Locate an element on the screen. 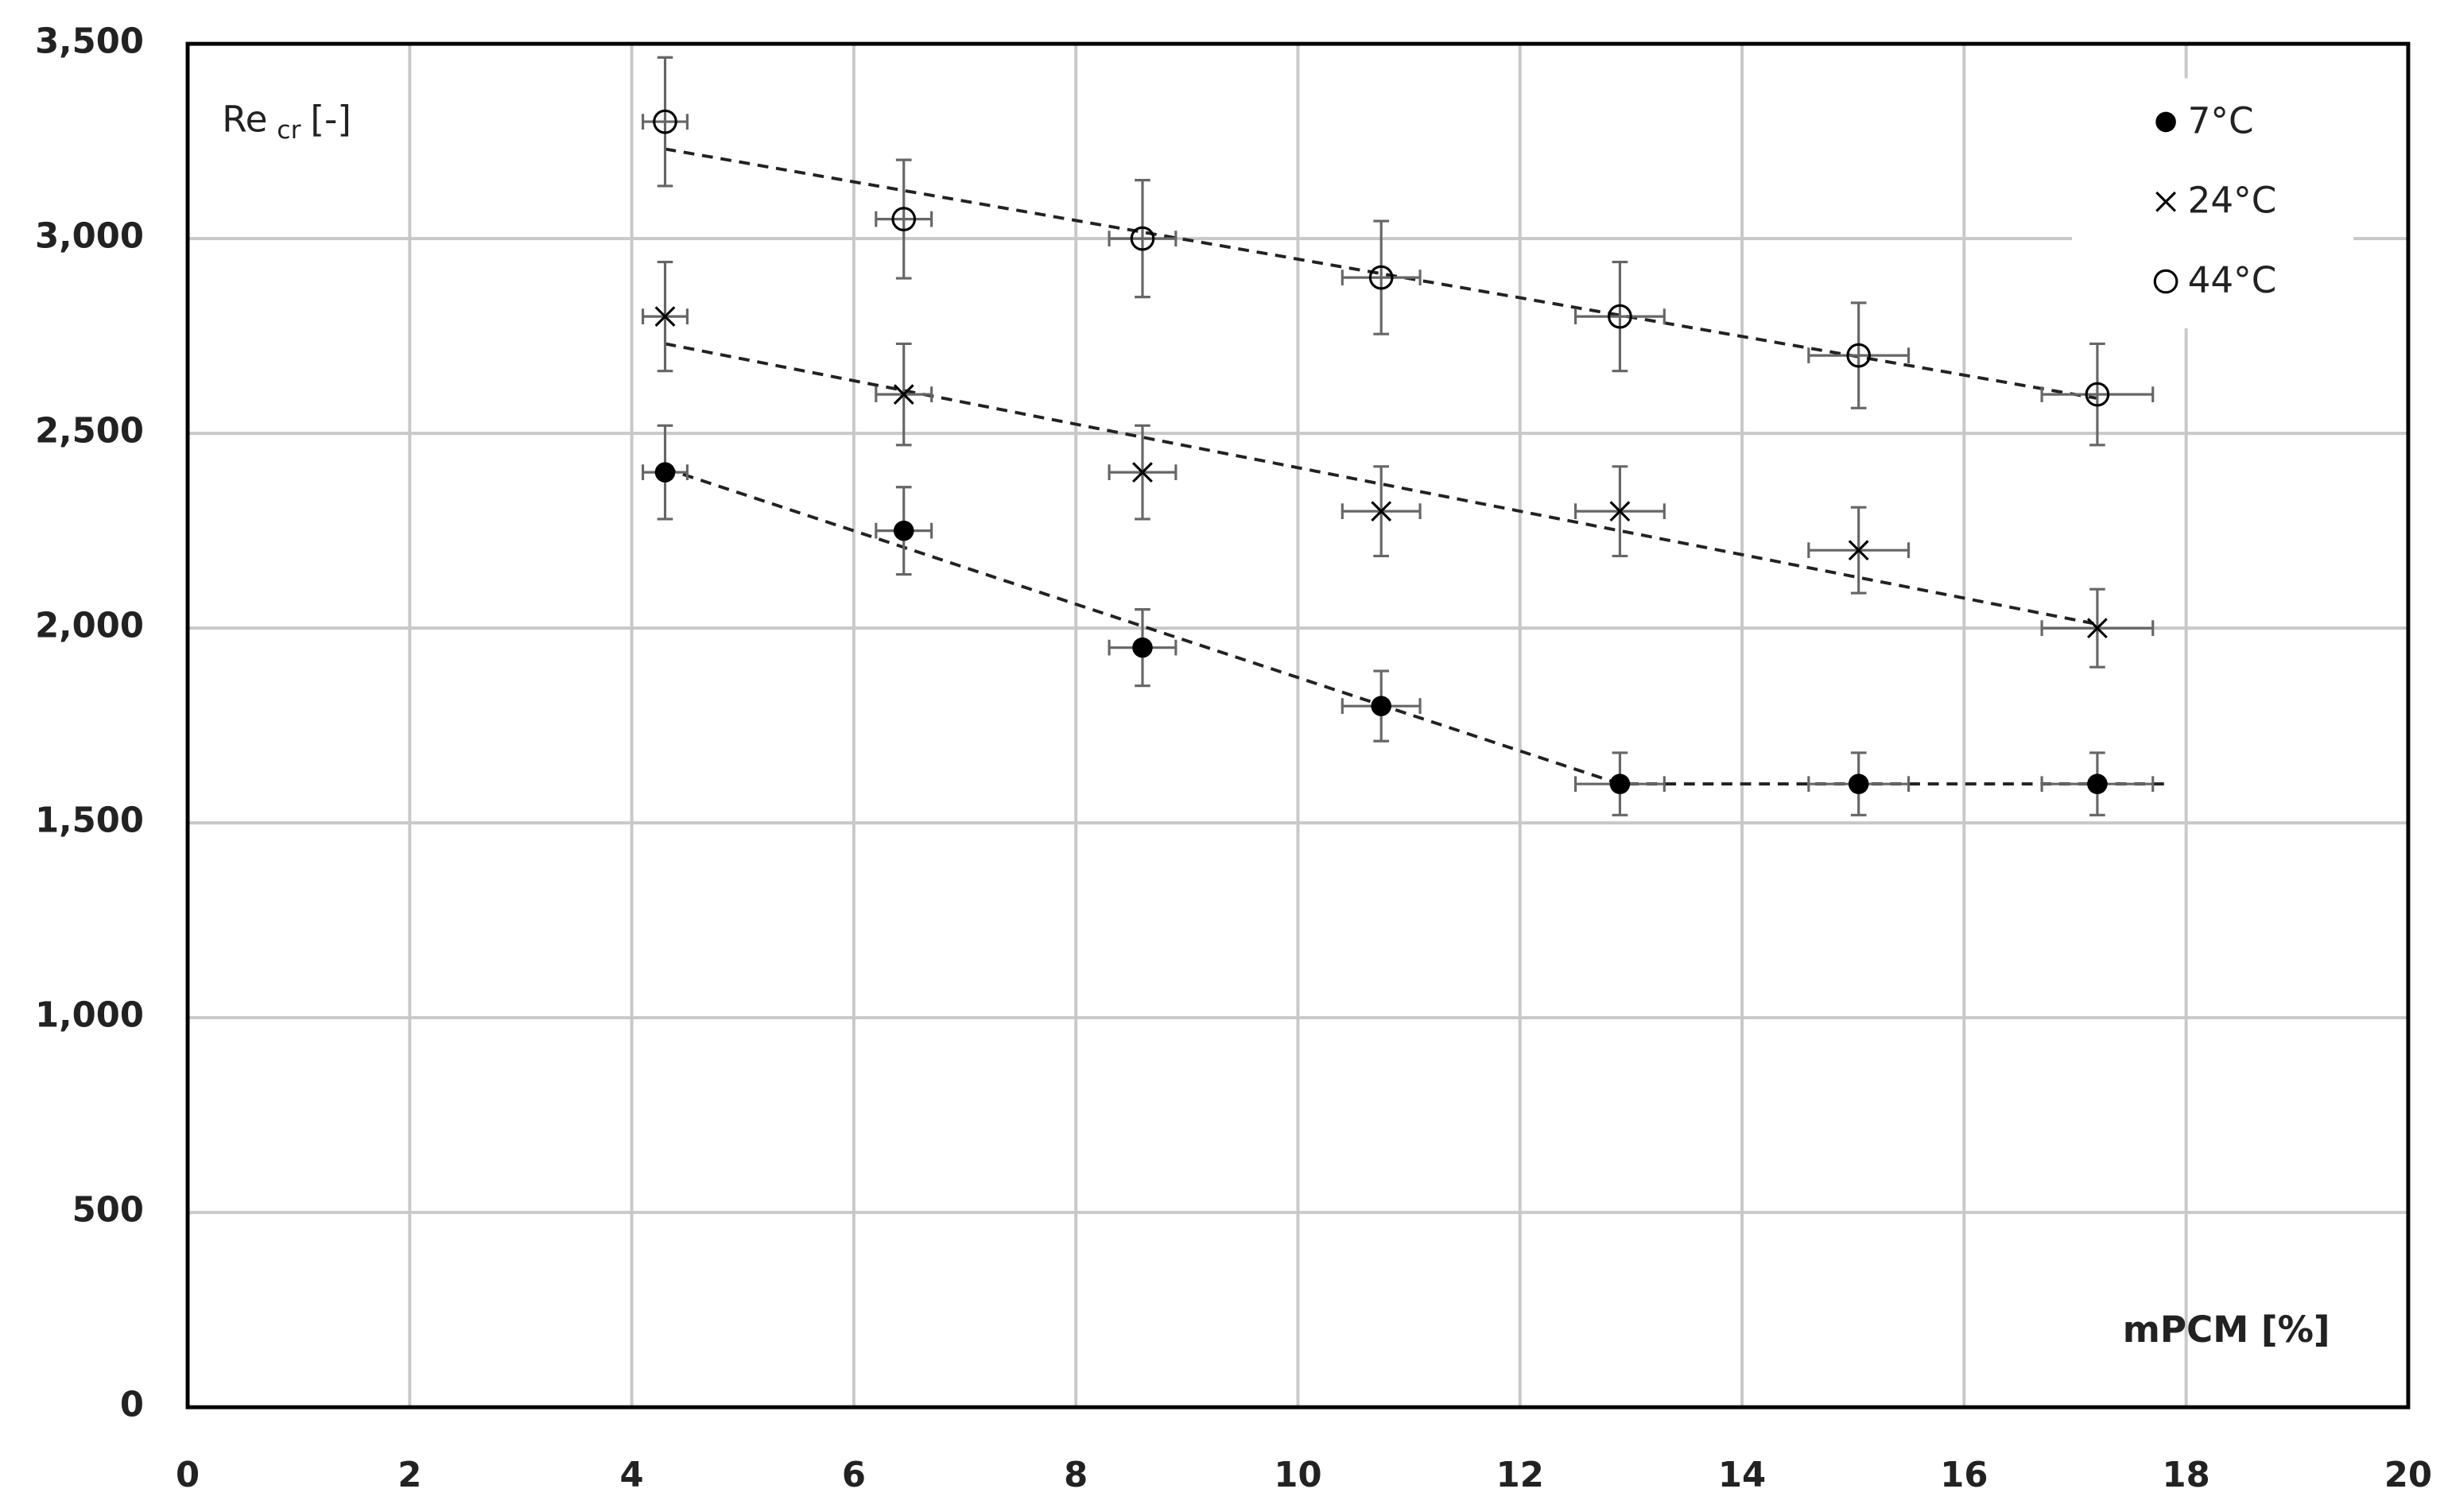 The height and width of the screenshot is (1512, 2452). x-tick-label: 0 is located at coordinates (188, 1475).